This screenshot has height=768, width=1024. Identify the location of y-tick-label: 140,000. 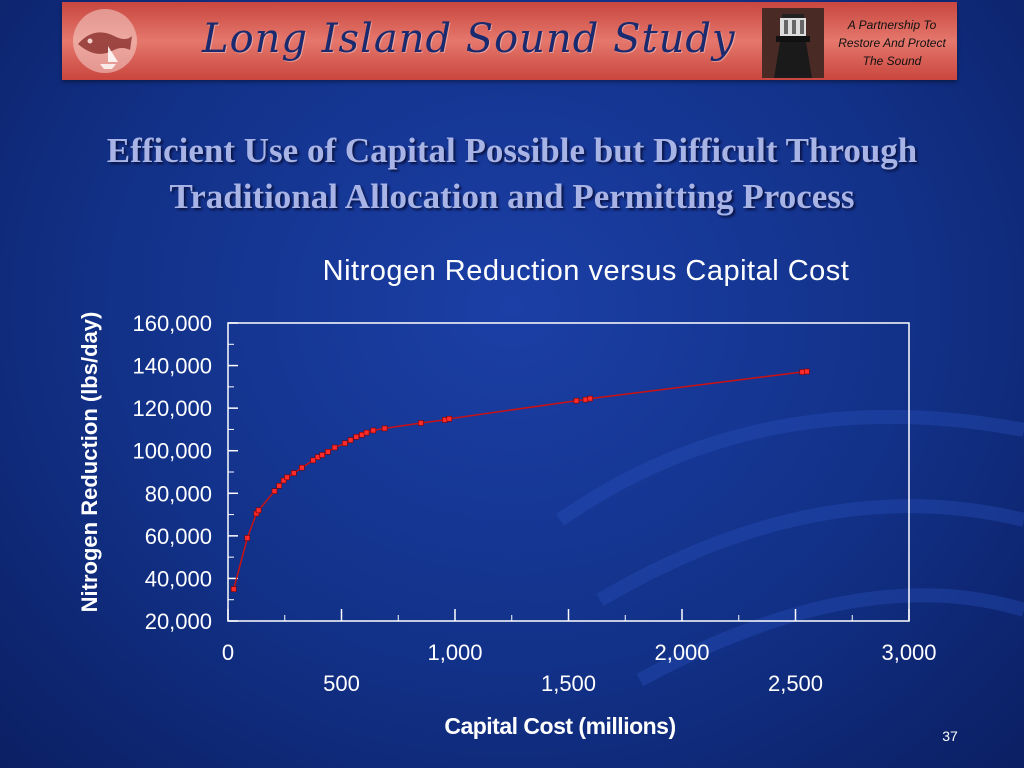
(172, 366).